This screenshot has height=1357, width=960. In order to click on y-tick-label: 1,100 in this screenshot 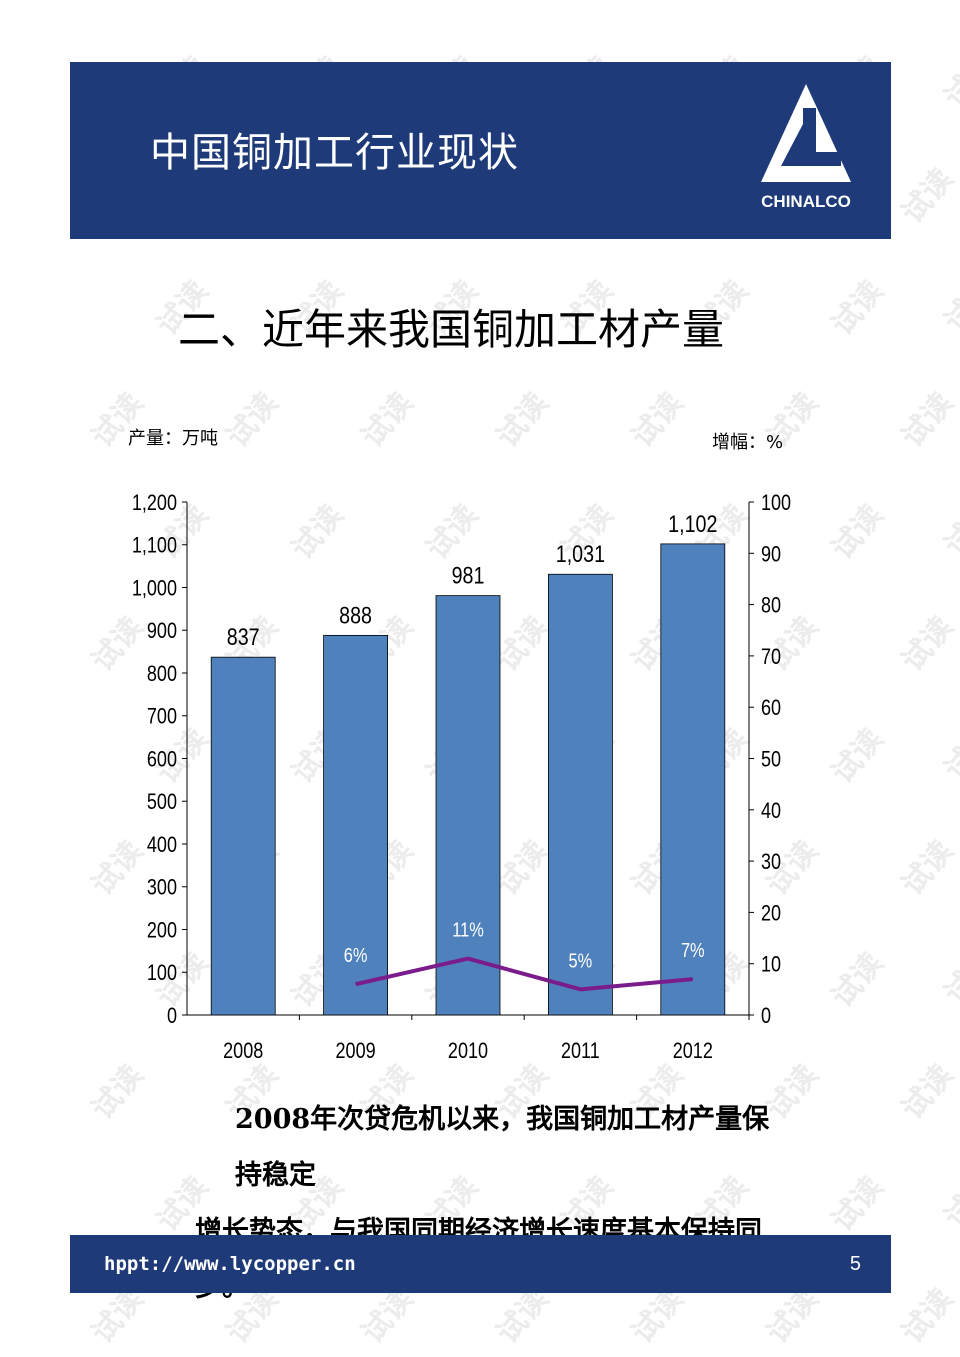, I will do `click(154, 546)`.